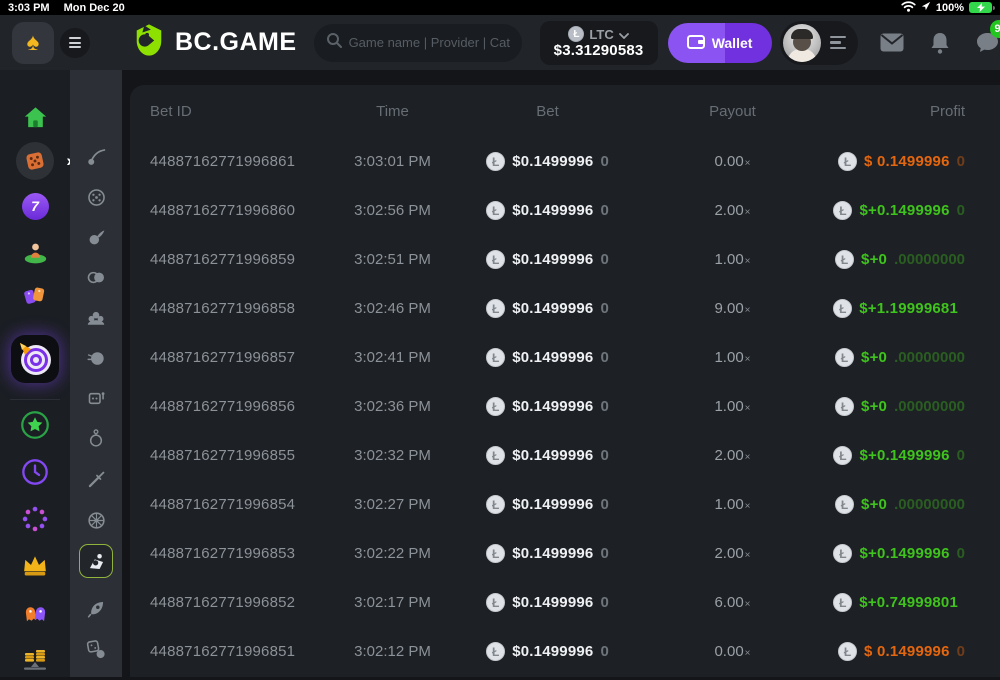 This screenshot has height=680, width=1000. Describe the element at coordinates (35, 161) in the screenshot. I see `sidebar-item-casino: ›` at that location.